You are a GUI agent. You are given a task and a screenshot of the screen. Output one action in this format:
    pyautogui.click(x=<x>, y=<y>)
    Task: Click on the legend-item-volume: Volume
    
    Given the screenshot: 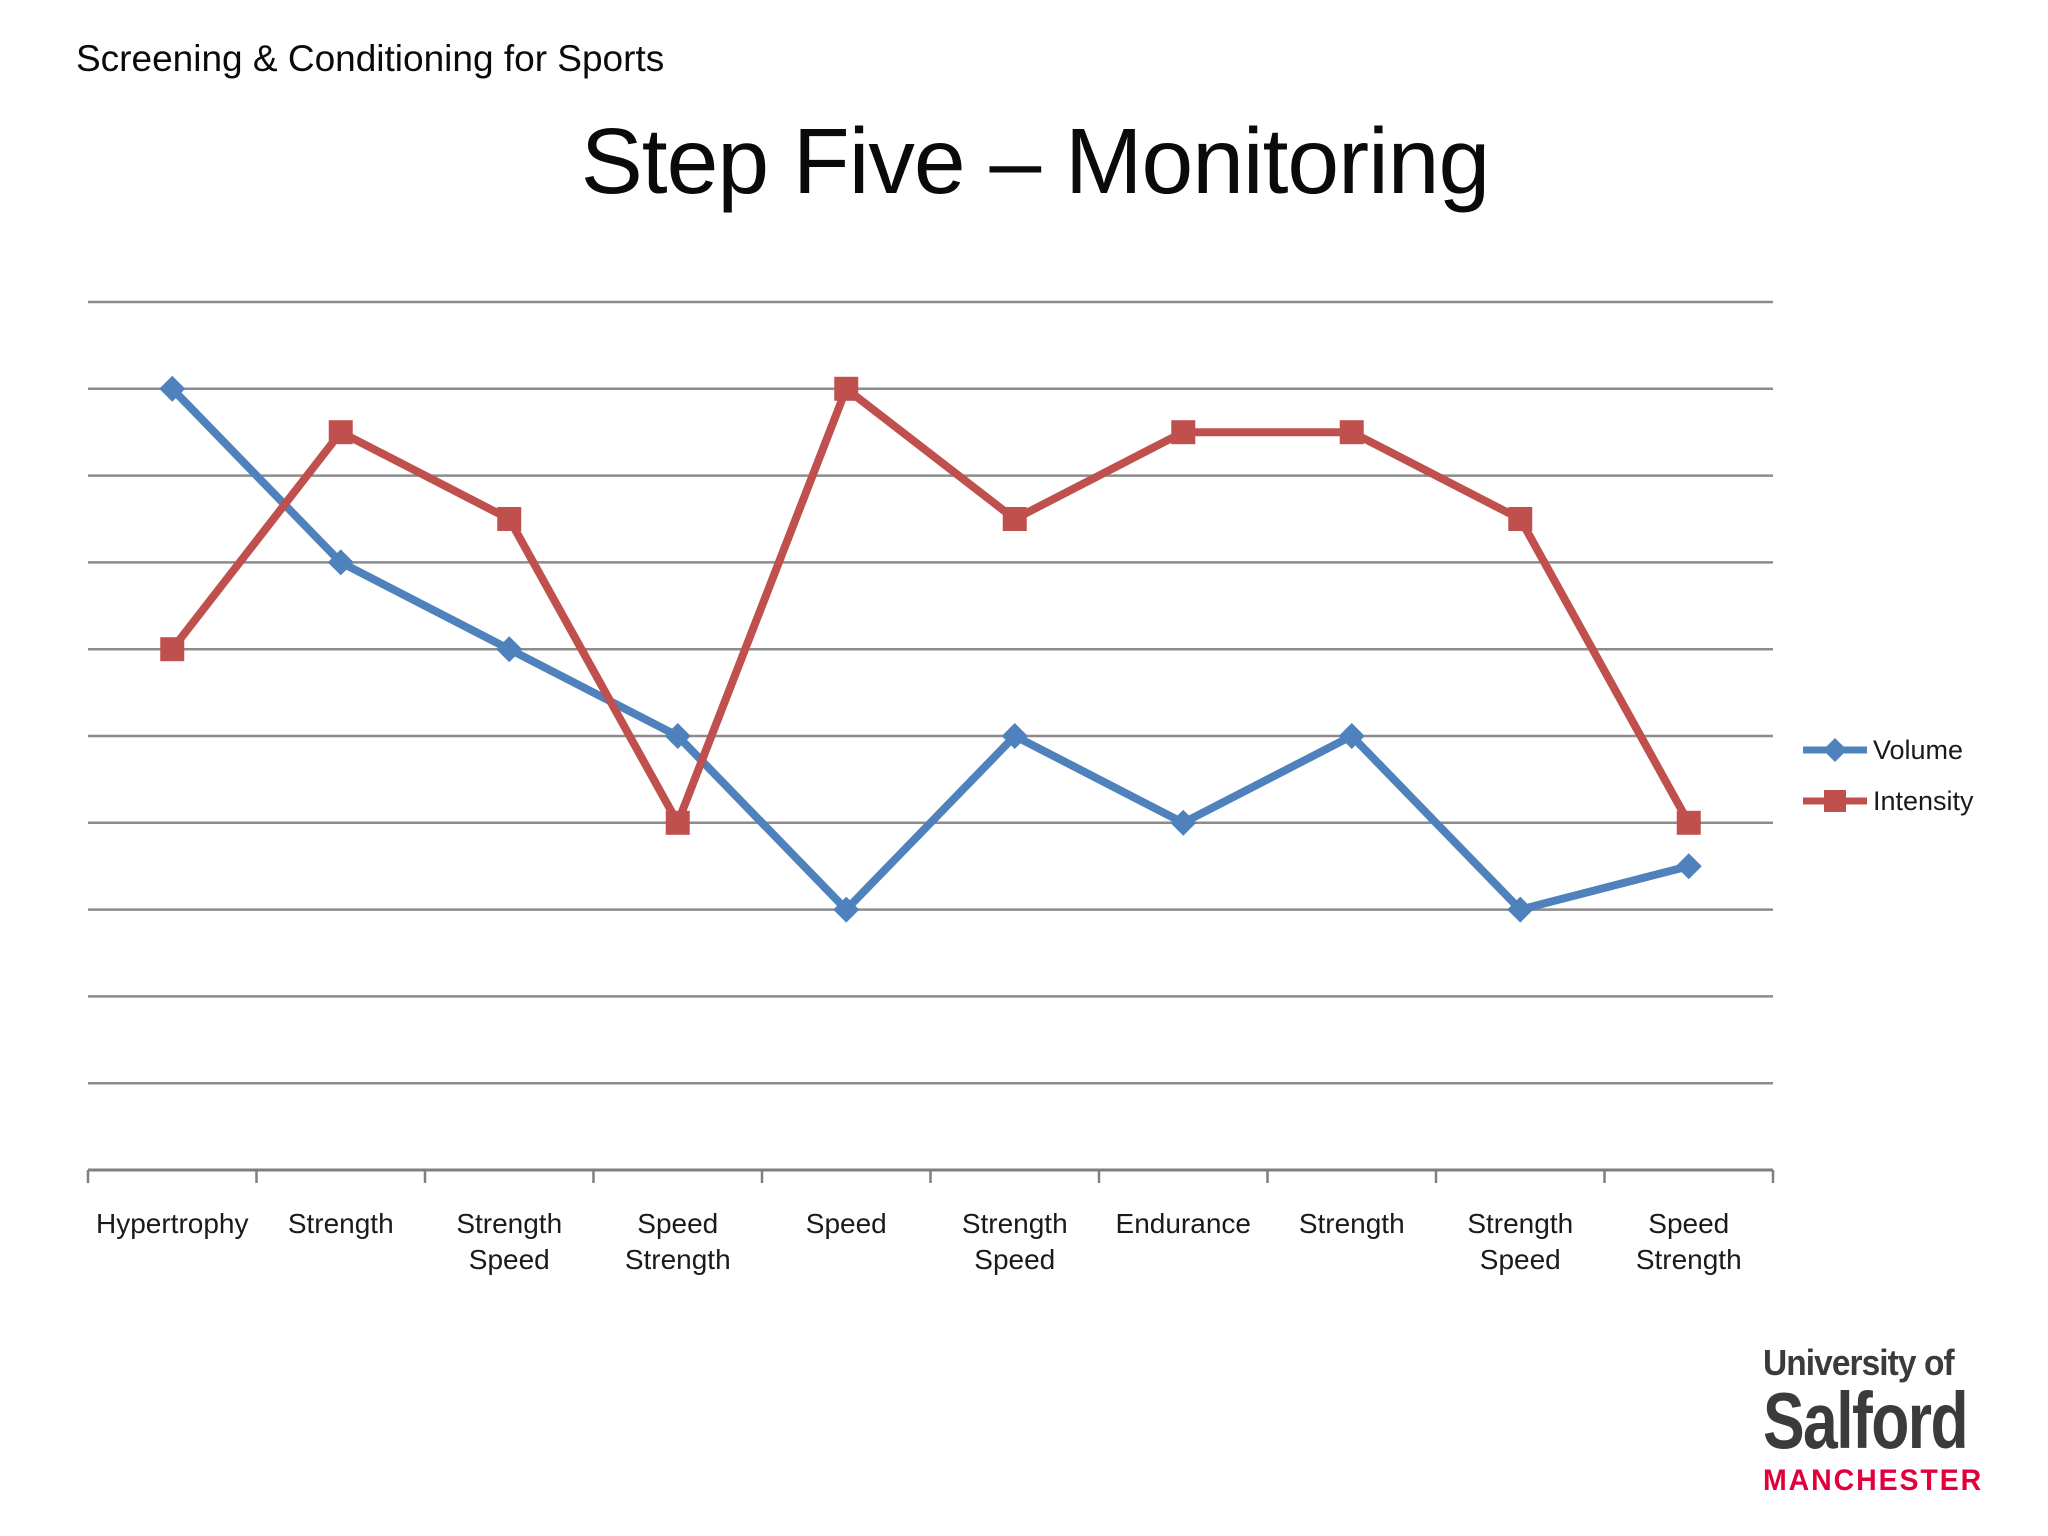 What is the action you would take?
    pyautogui.click(x=1888, y=750)
    